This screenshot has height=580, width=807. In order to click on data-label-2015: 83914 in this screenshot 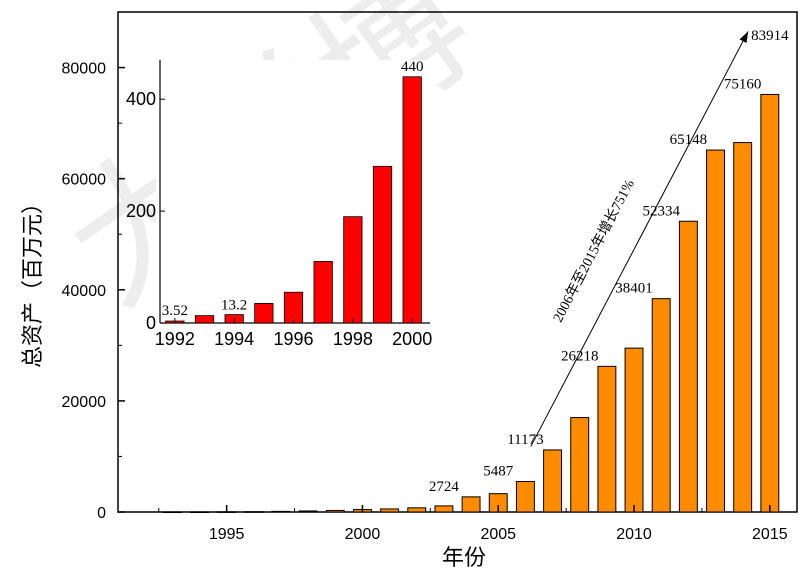, I will do `click(770, 36)`.